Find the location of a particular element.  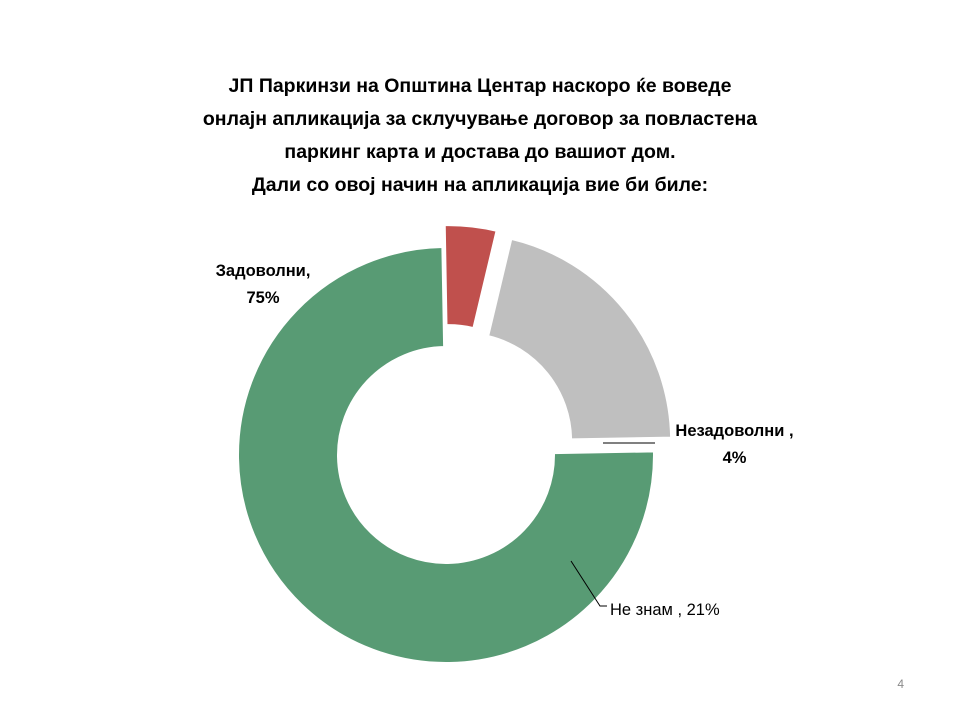

slice-dont-know is located at coordinates (579, 339).